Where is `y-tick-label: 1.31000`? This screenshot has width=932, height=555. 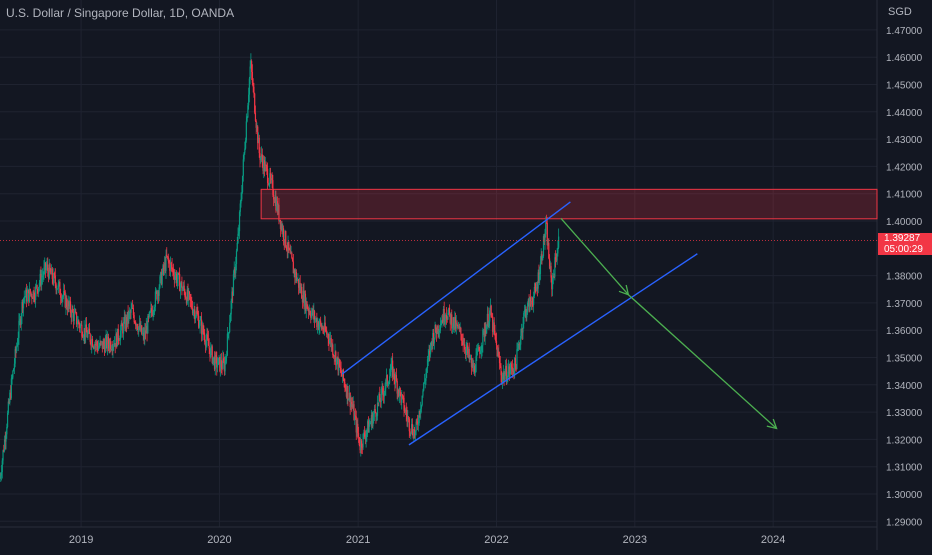 y-tick-label: 1.31000 is located at coordinates (904, 468).